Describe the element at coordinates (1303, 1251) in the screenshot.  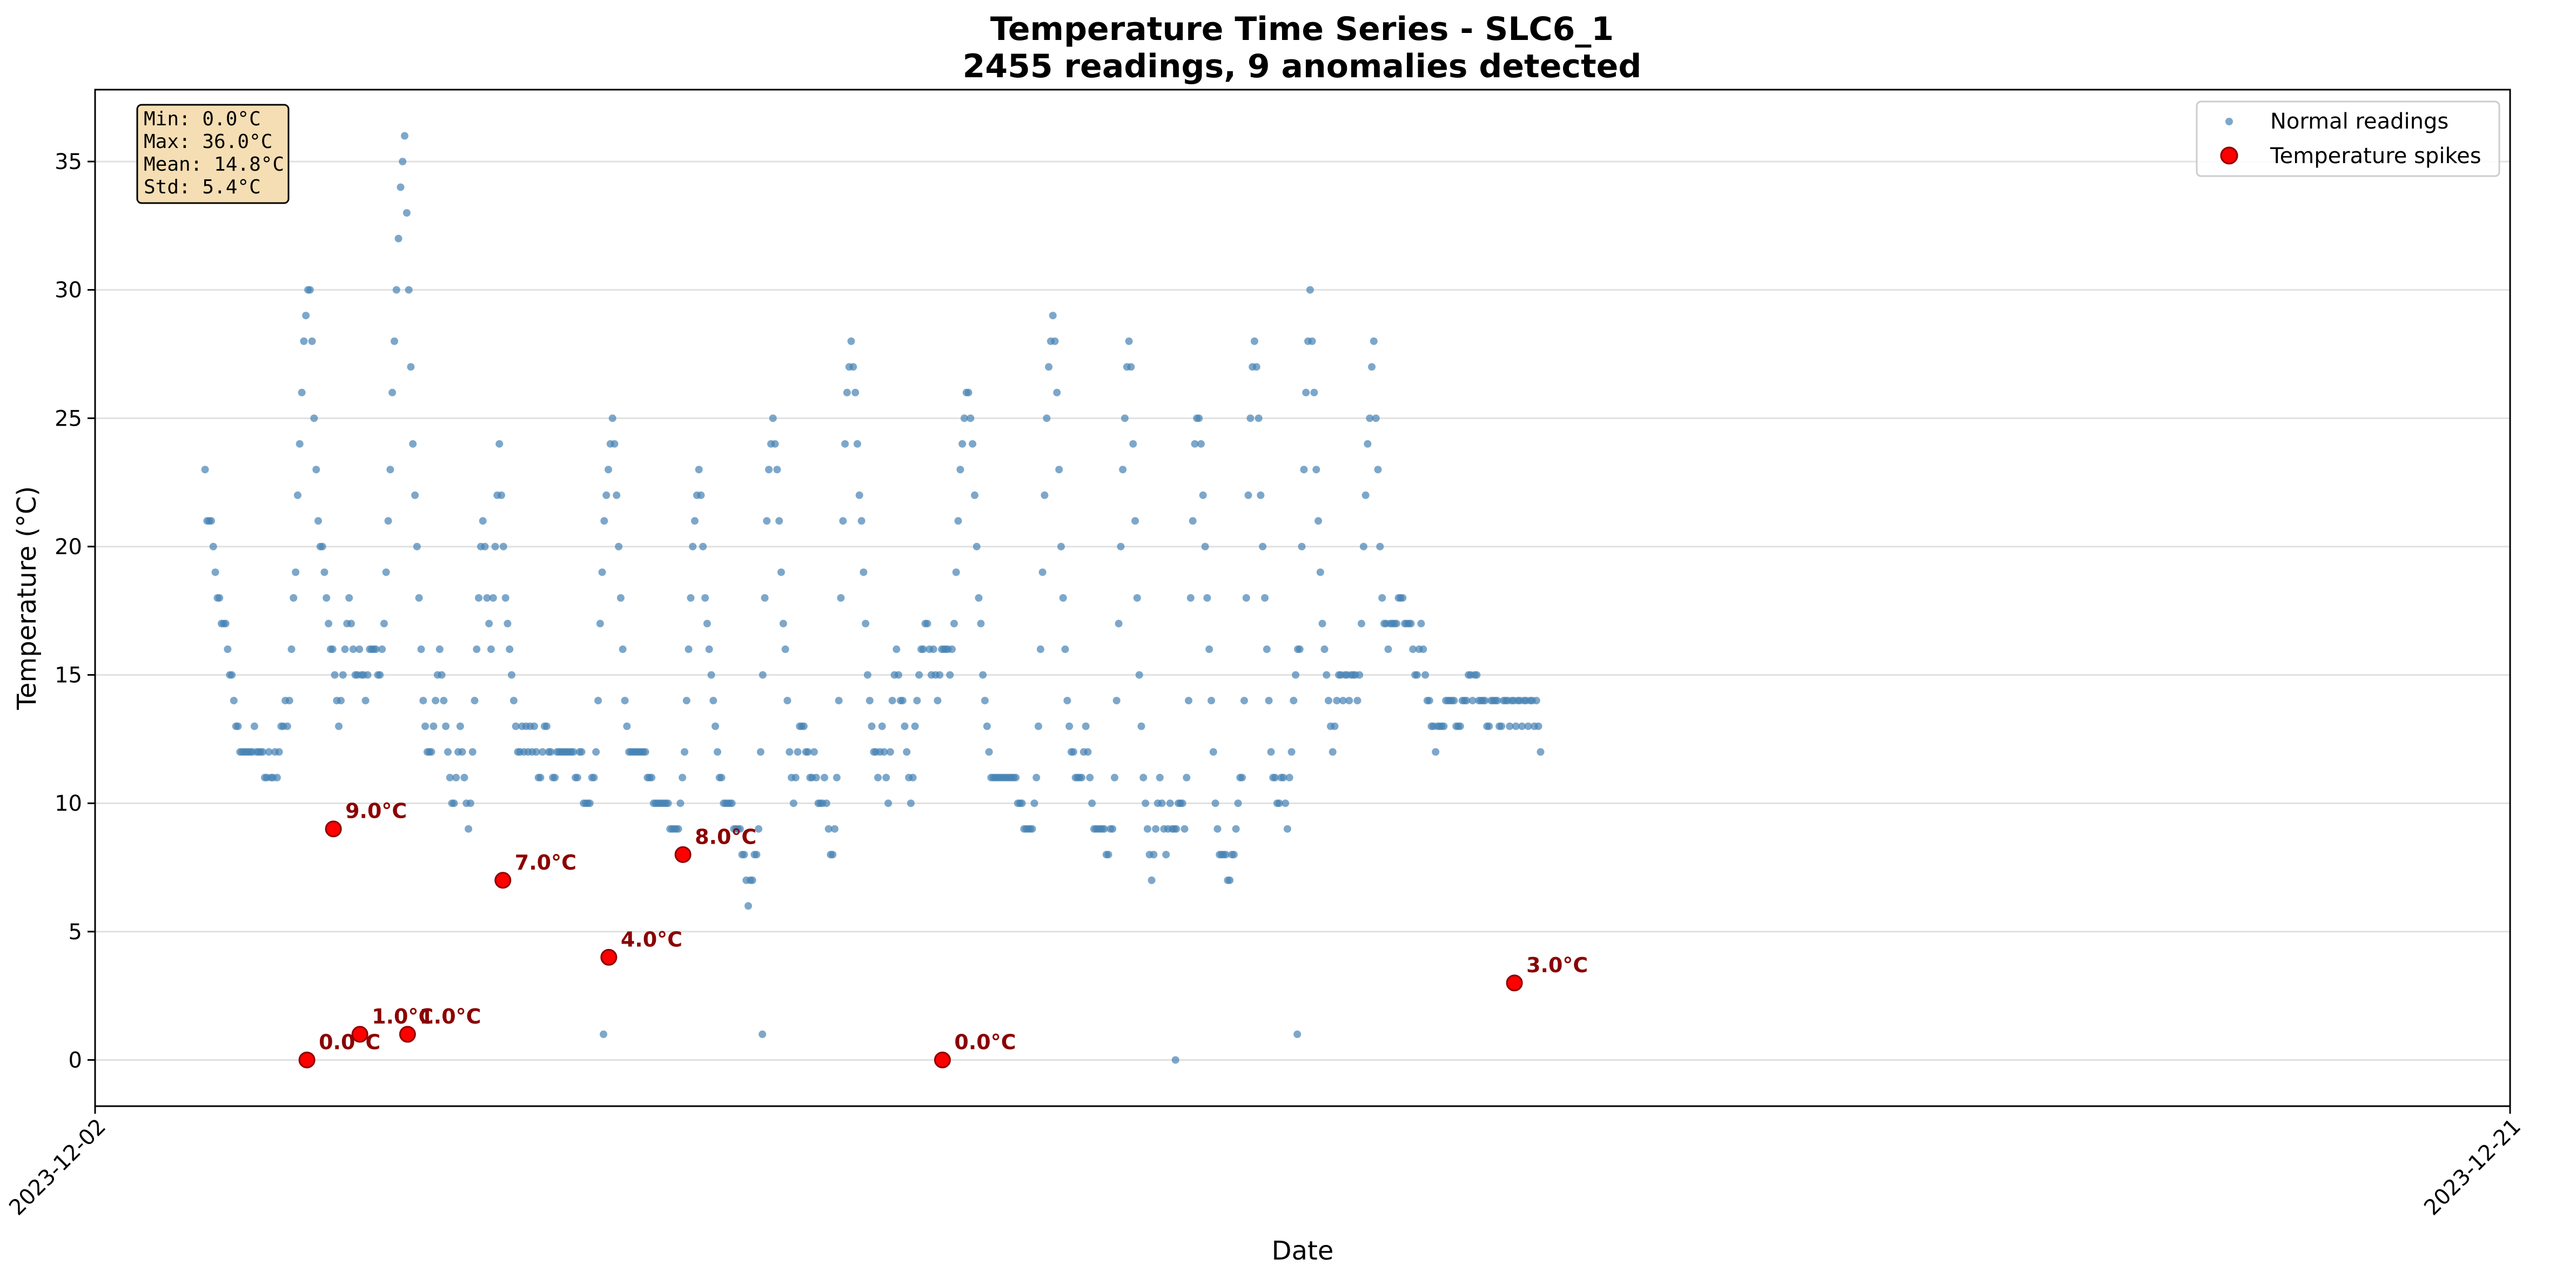
I see `x-axis-label: Date` at that location.